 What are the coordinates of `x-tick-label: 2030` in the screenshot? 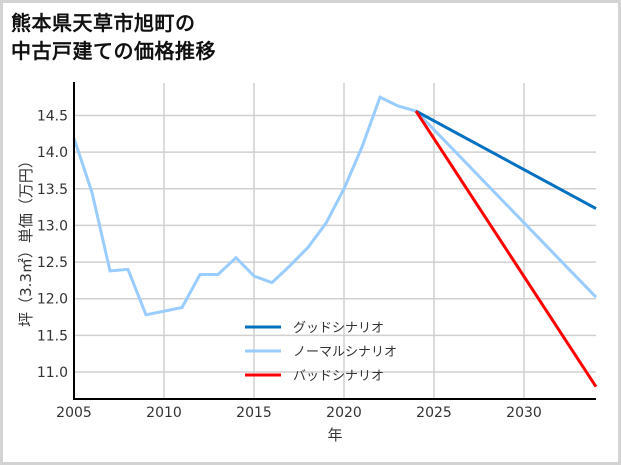 It's located at (524, 413).